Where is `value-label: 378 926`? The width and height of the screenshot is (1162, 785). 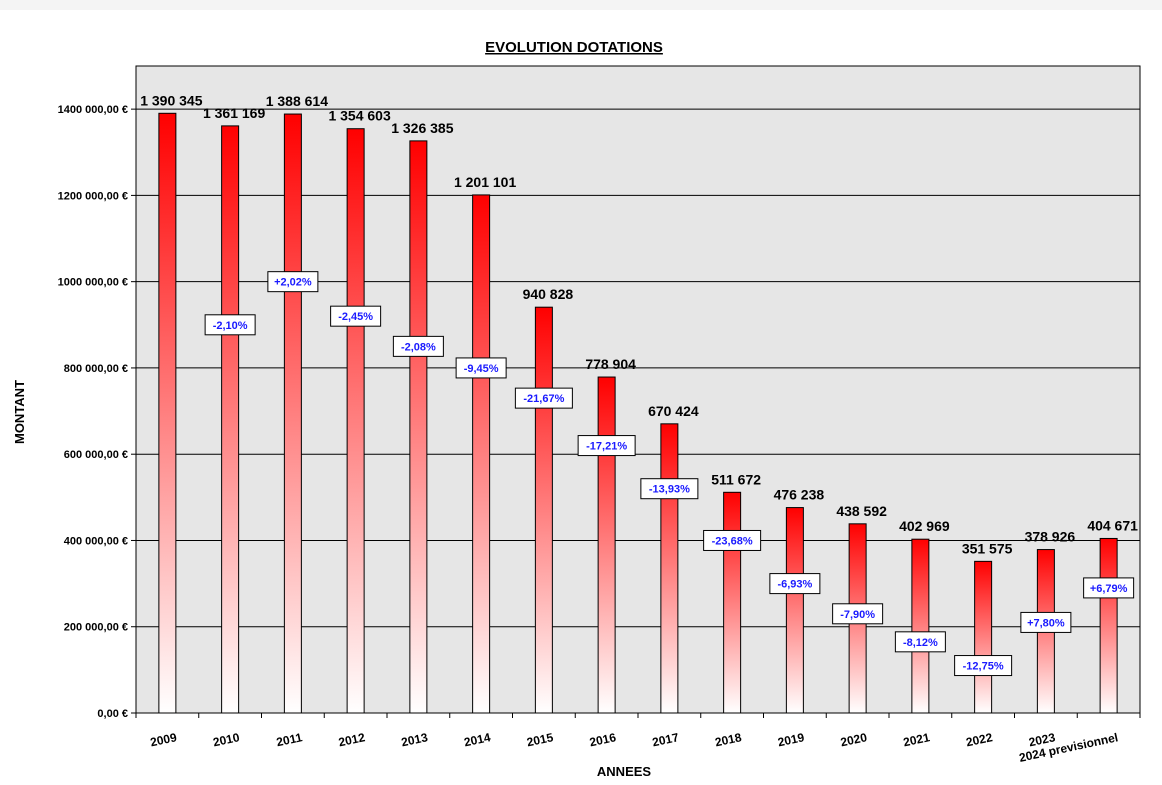
value-label: 378 926 is located at coordinates (1050, 537).